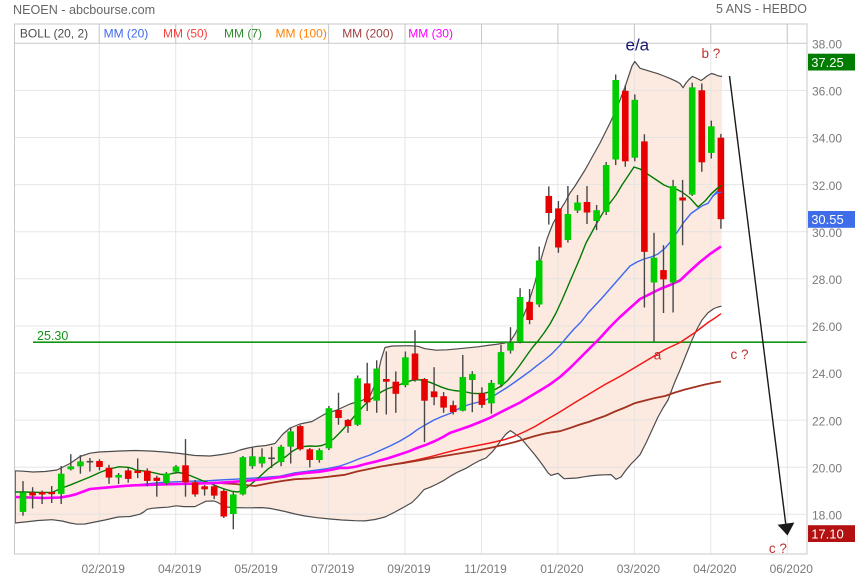 The height and width of the screenshot is (580, 855). What do you see at coordinates (827, 280) in the screenshot?
I see `svg-text: 28.00` at bounding box center [827, 280].